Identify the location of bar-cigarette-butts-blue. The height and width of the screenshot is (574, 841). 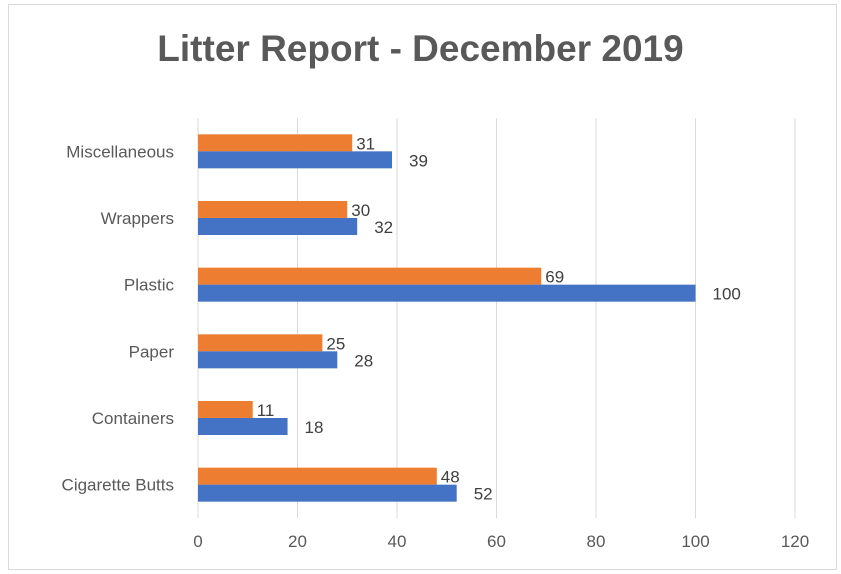
(327, 493).